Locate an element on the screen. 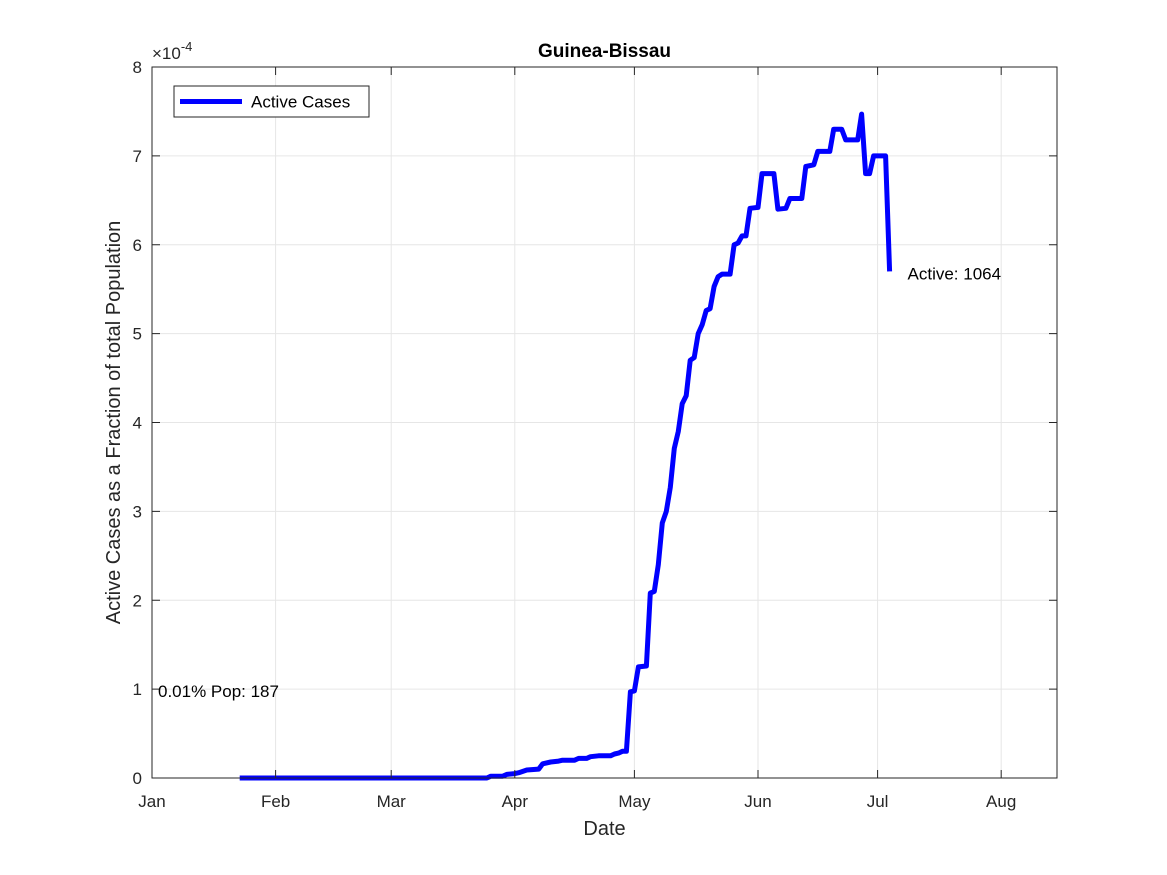 The image size is (1167, 875). legend-entry-active-cases: Active Cases is located at coordinates (300, 102).